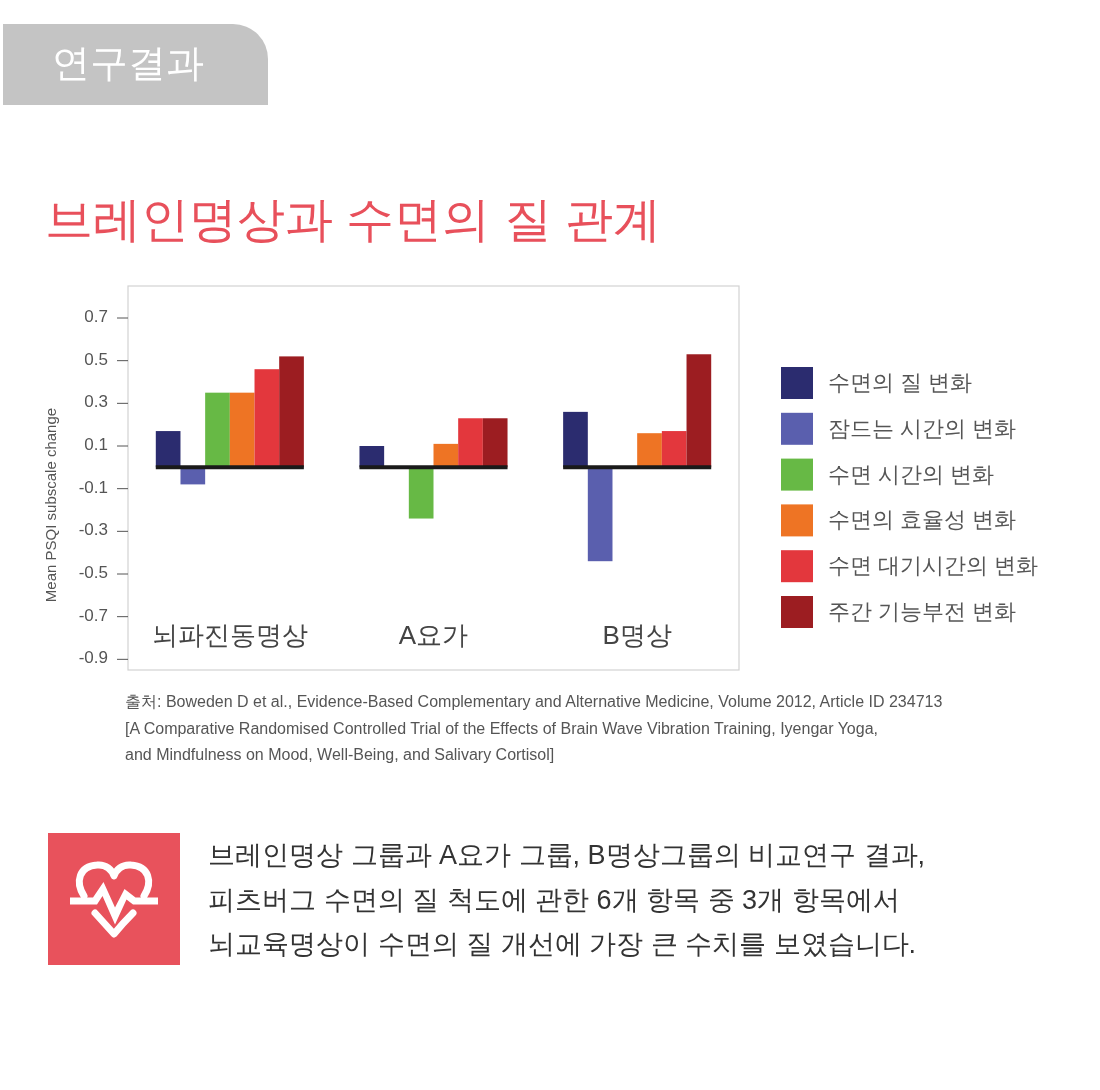 The height and width of the screenshot is (1090, 1100). Describe the element at coordinates (922, 520) in the screenshot. I see `legend-label: 수면의 효율성 변화` at that location.